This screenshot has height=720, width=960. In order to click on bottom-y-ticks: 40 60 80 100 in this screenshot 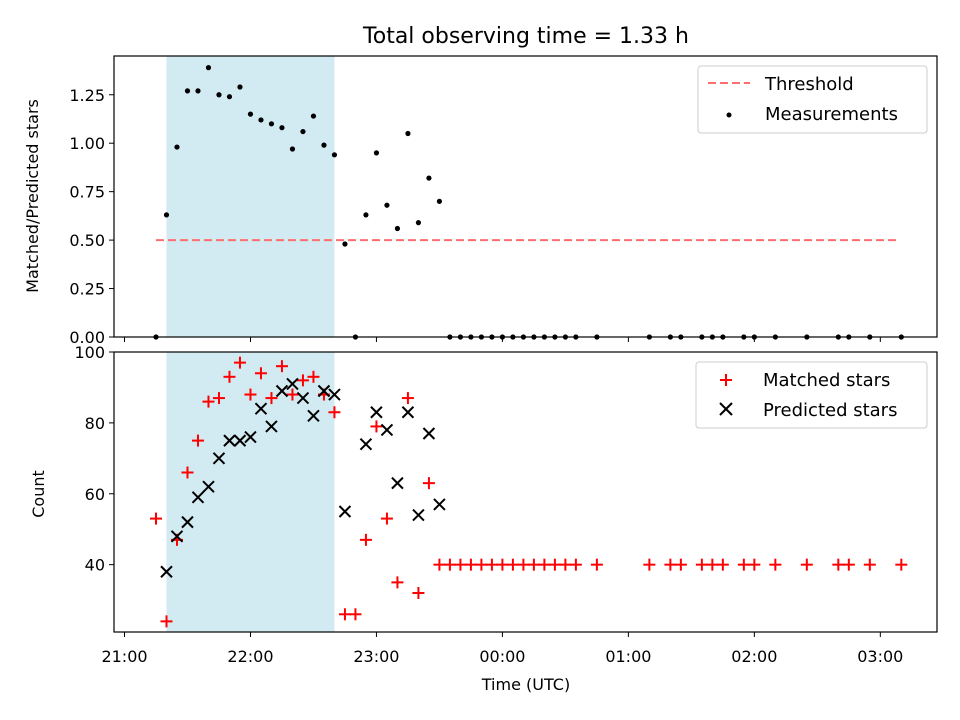, I will do `click(94, 459)`.